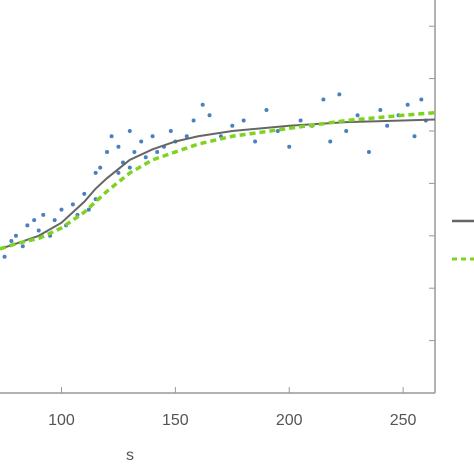  Describe the element at coordinates (61, 420) in the screenshot. I see `x-tick-label: 100` at that location.